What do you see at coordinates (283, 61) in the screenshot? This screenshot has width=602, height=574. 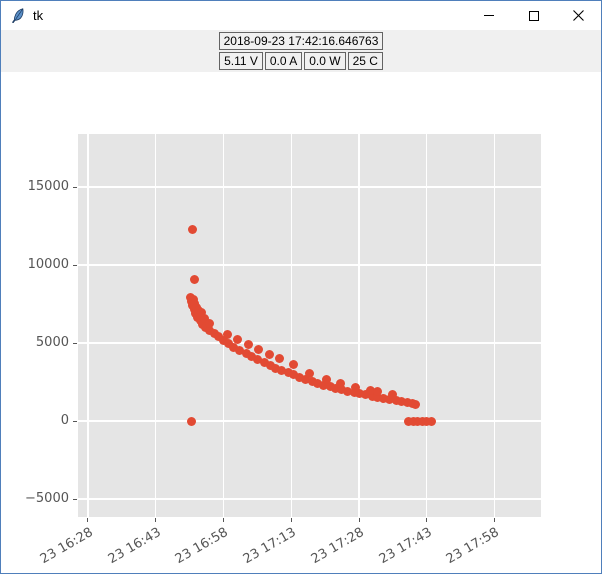 I see `current-readout: 0.0 A` at bounding box center [283, 61].